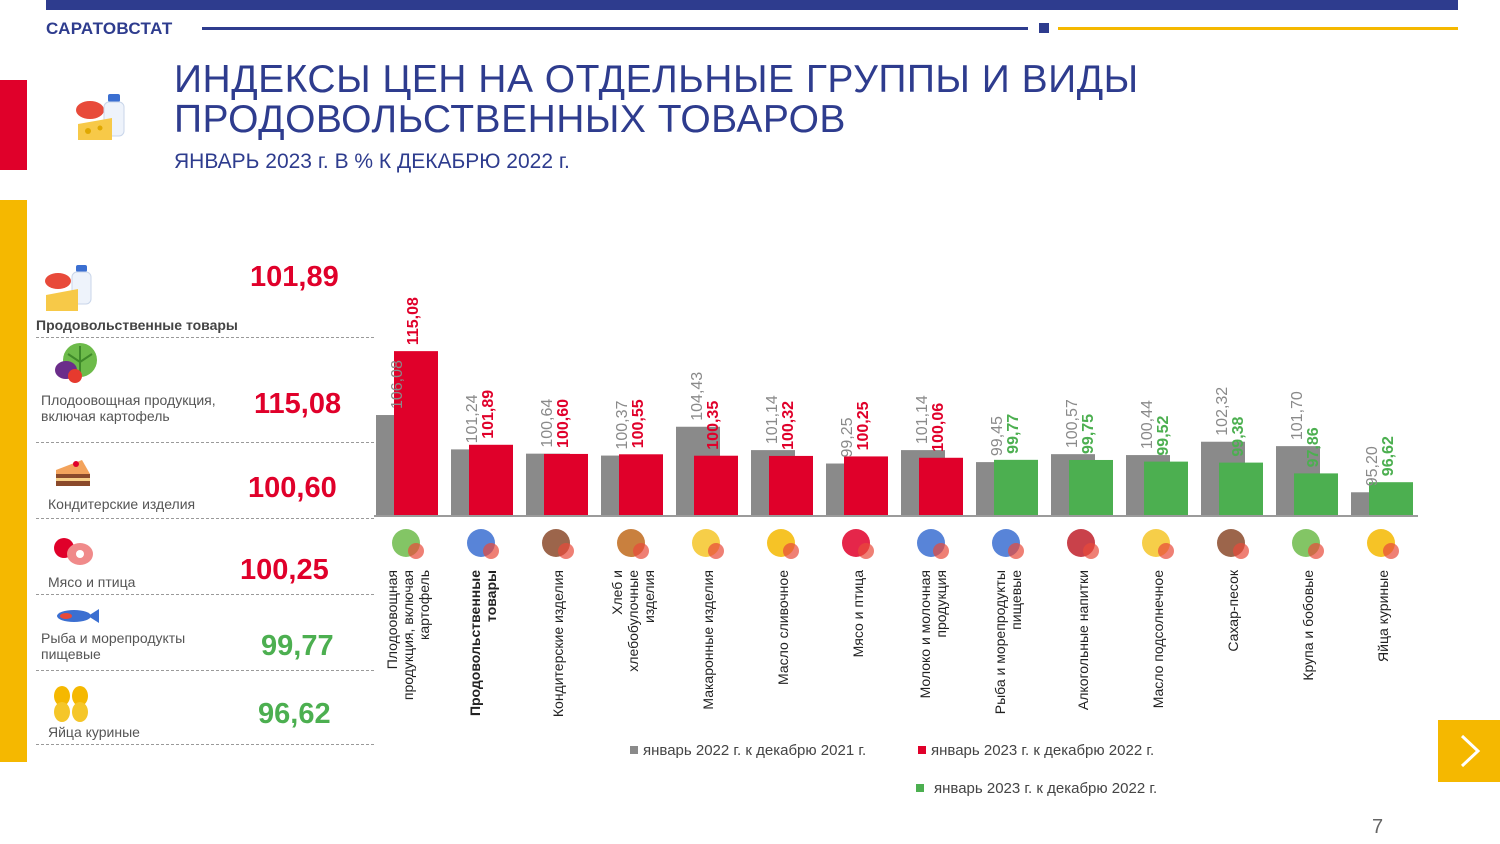  I want to click on category-label-line: Макаронные изделия, so click(708, 640).